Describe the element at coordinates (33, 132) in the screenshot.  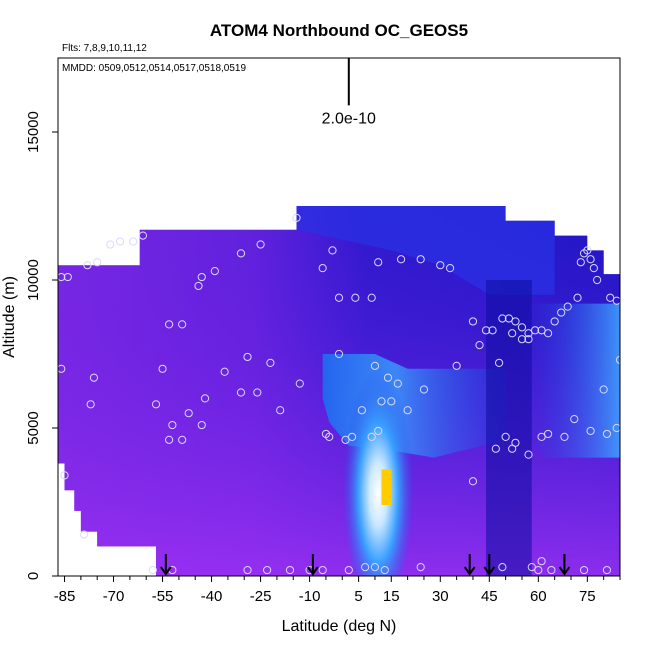
I see `y-tick-label: 15000` at that location.